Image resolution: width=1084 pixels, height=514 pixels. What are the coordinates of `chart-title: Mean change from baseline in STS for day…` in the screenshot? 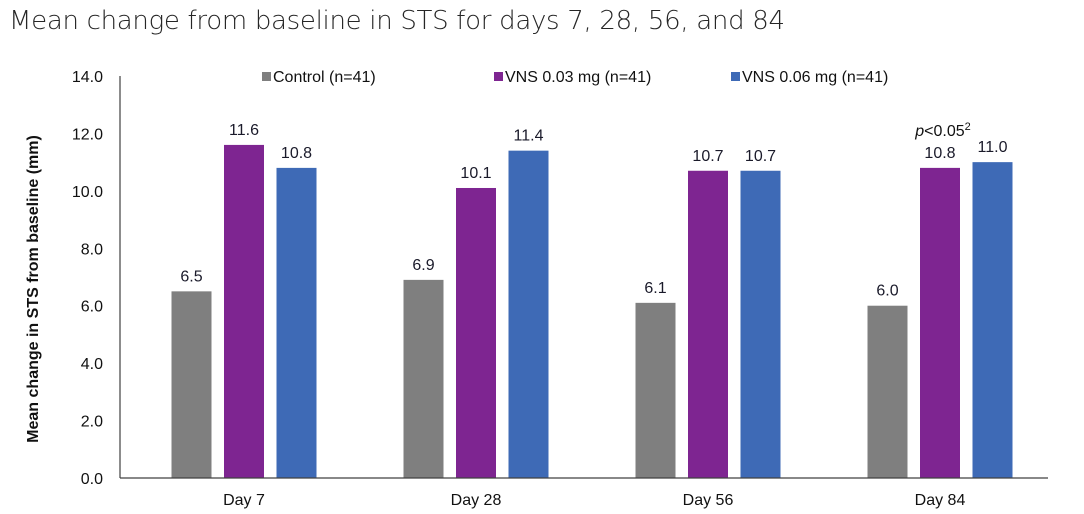 It's located at (397, 21).